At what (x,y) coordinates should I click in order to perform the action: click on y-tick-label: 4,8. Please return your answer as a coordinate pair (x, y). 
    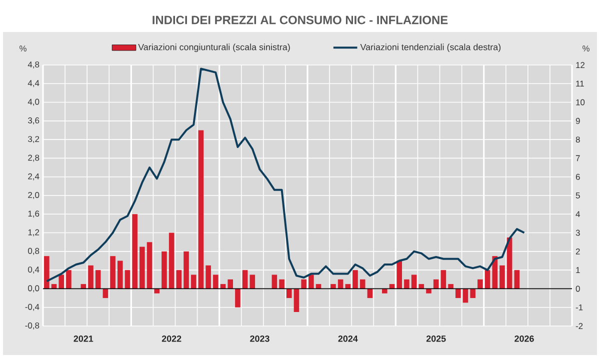
    Looking at the image, I should click on (34, 65).